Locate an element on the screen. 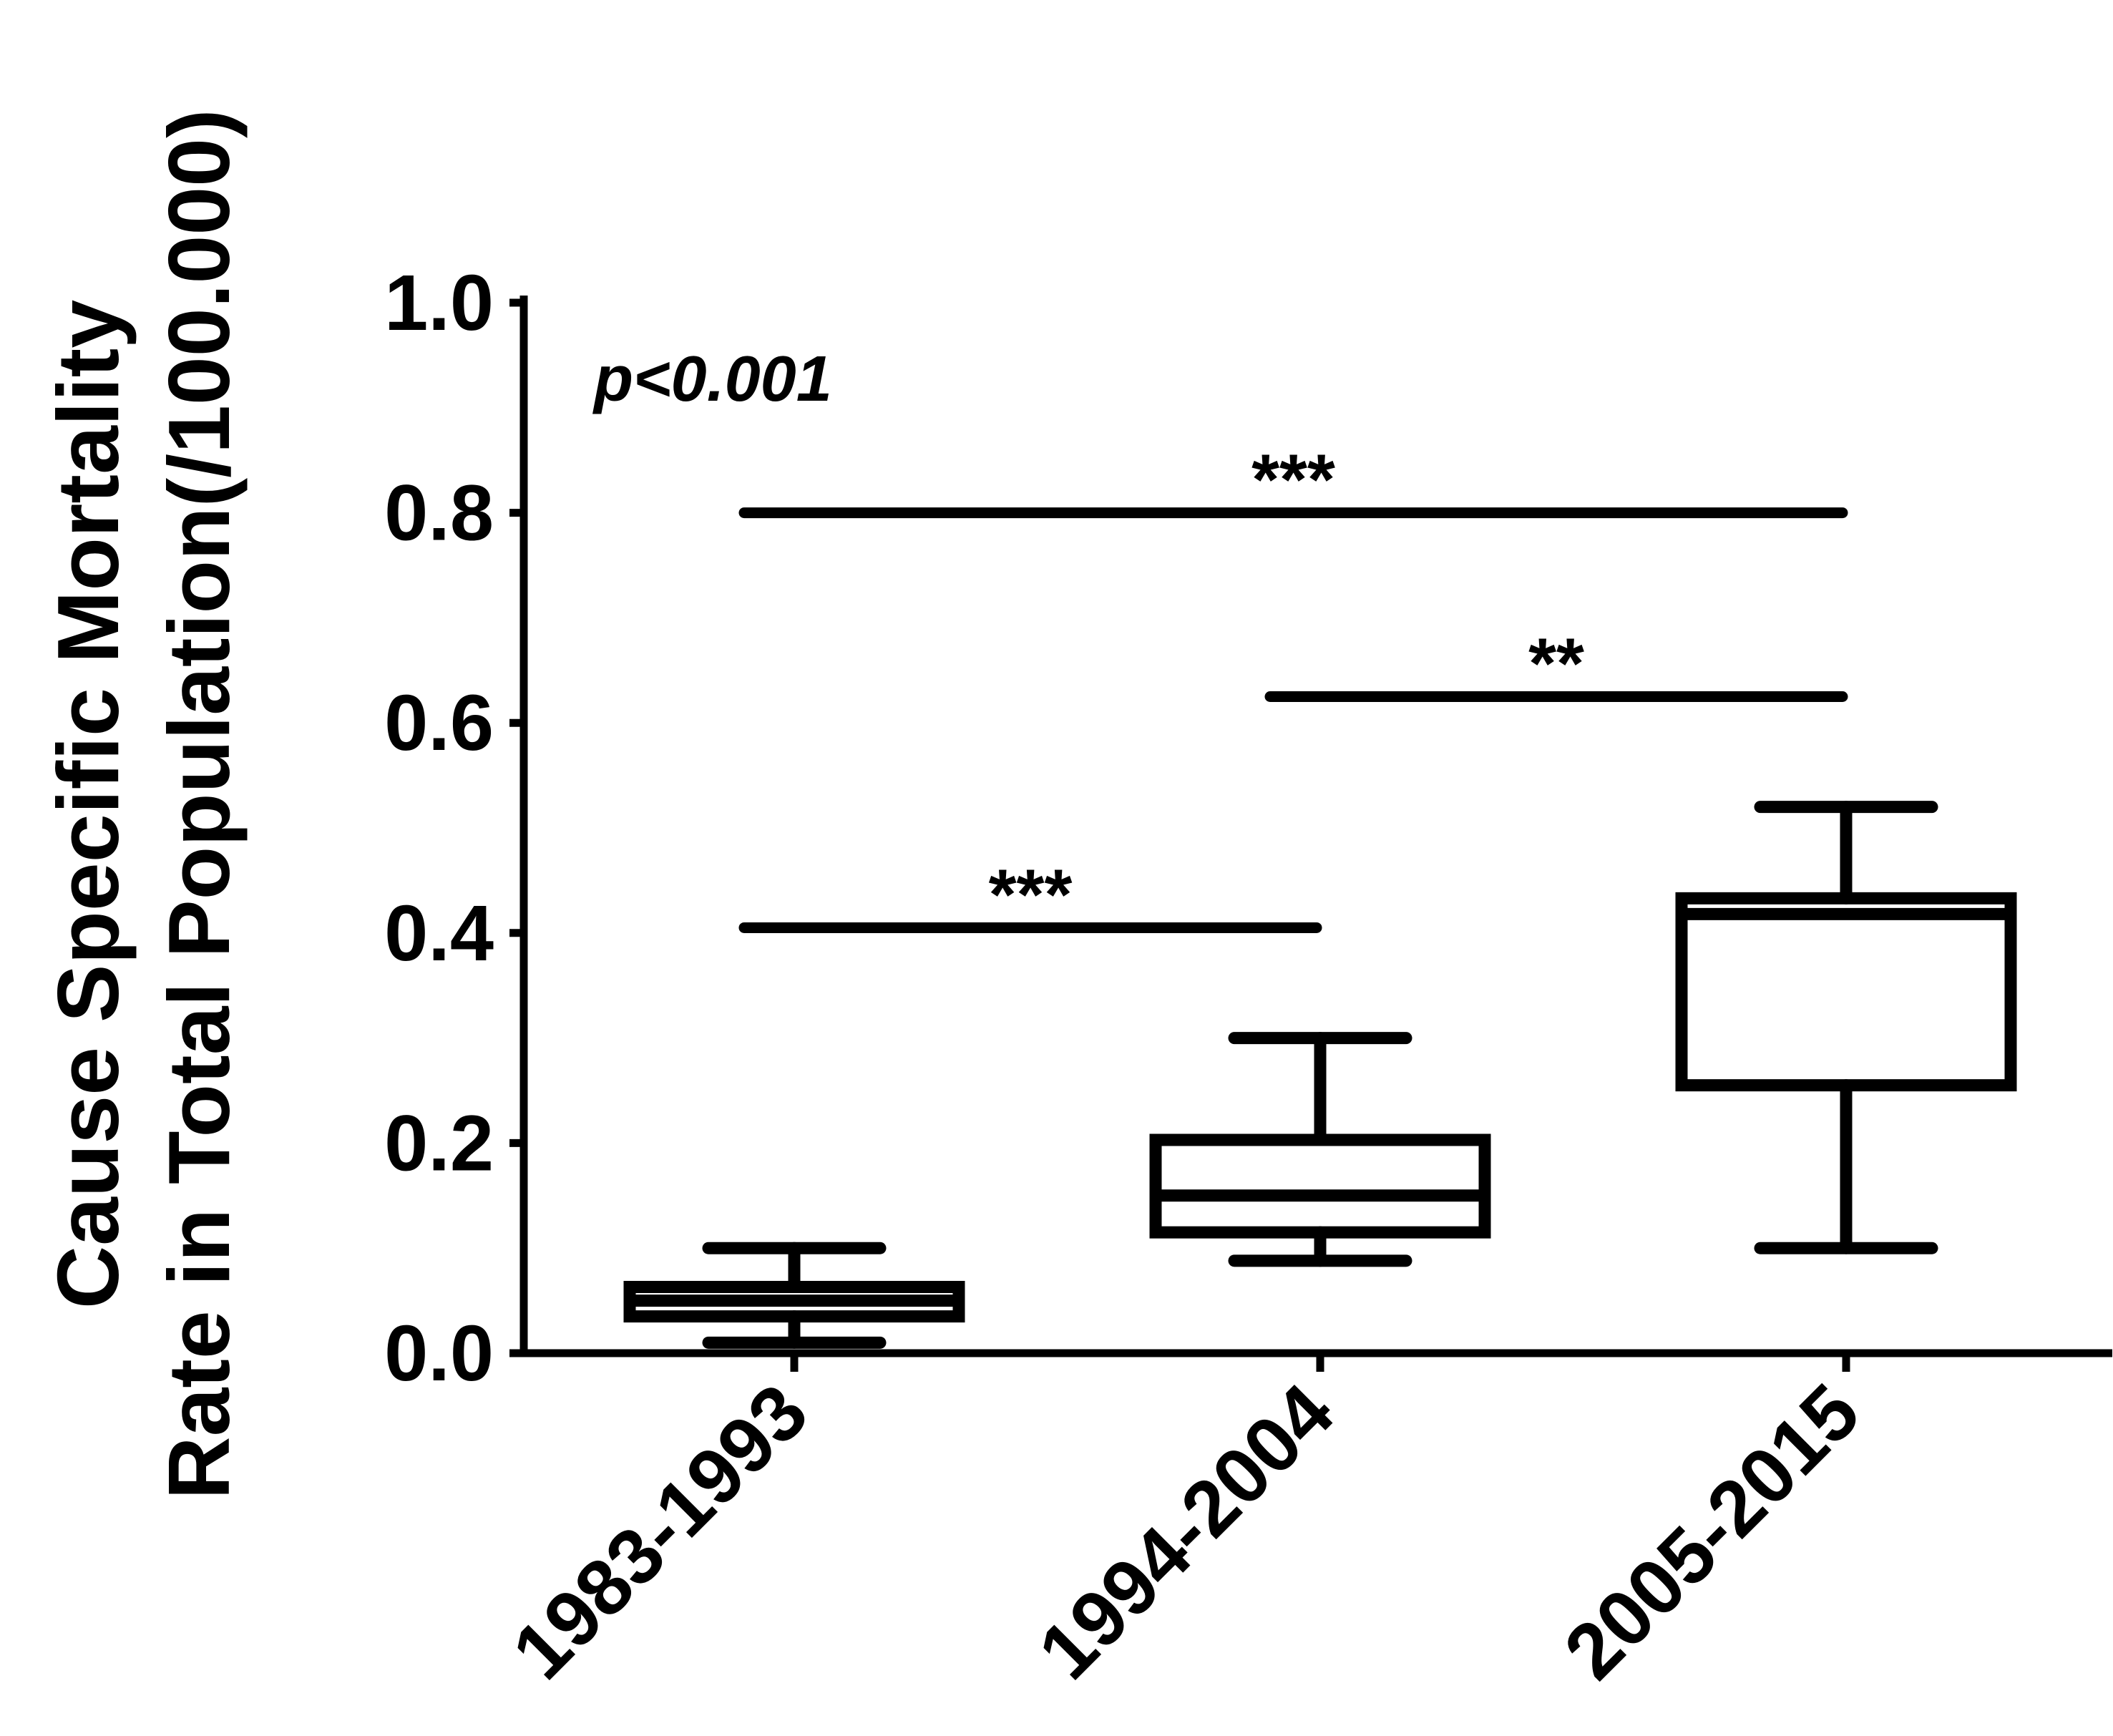 This screenshot has height=1736, width=2113. y-tick-label: 0.8 is located at coordinates (439, 513).